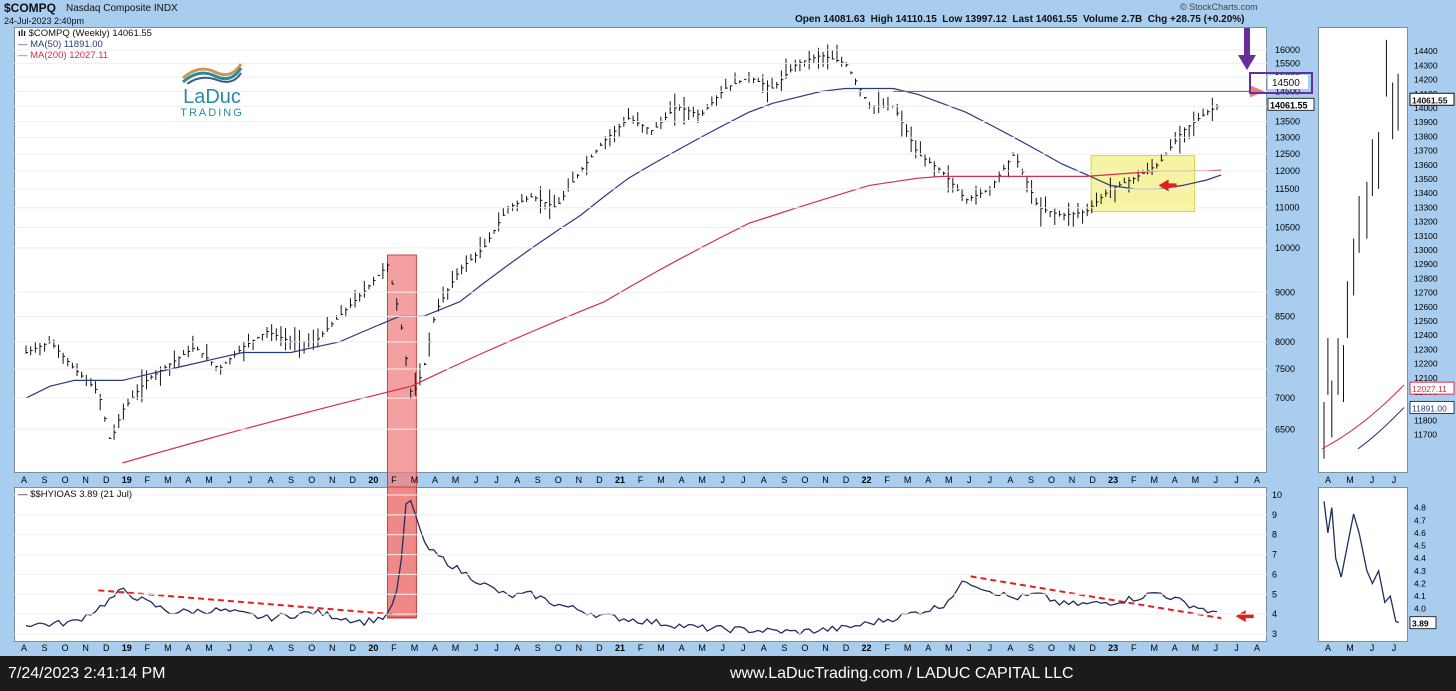 Image resolution: width=1456 pixels, height=691 pixels. What do you see at coordinates (1287, 50) in the screenshot?
I see `y-tick-label: 16000` at bounding box center [1287, 50].